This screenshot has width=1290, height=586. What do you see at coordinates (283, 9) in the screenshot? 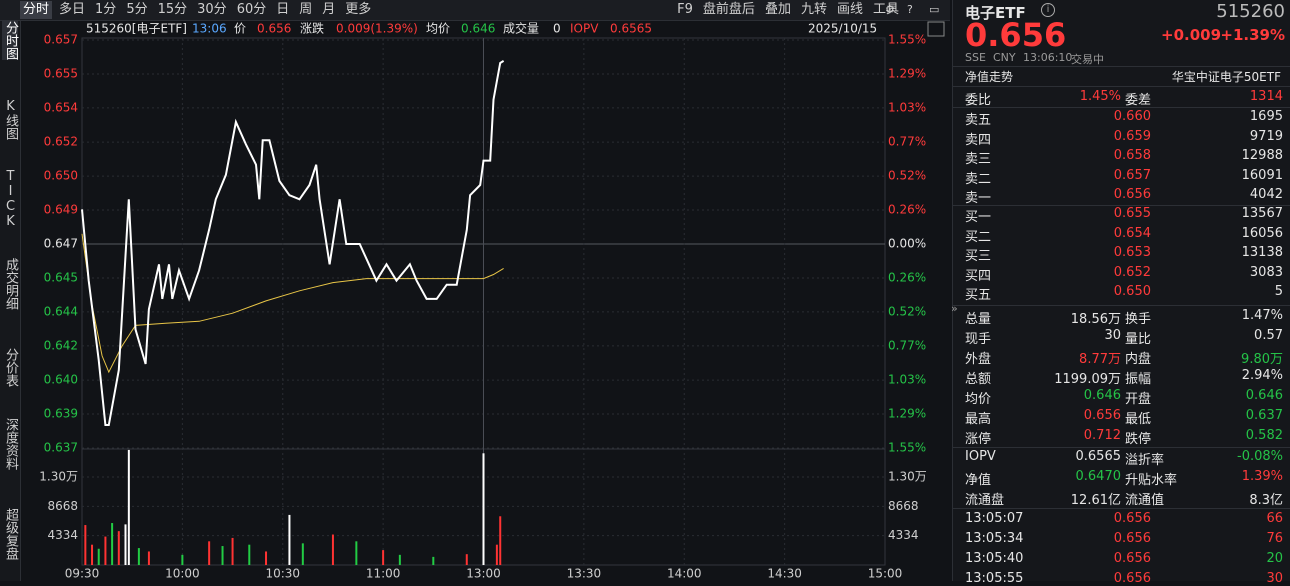
I see `toolbar-tab: 日` at bounding box center [283, 9].